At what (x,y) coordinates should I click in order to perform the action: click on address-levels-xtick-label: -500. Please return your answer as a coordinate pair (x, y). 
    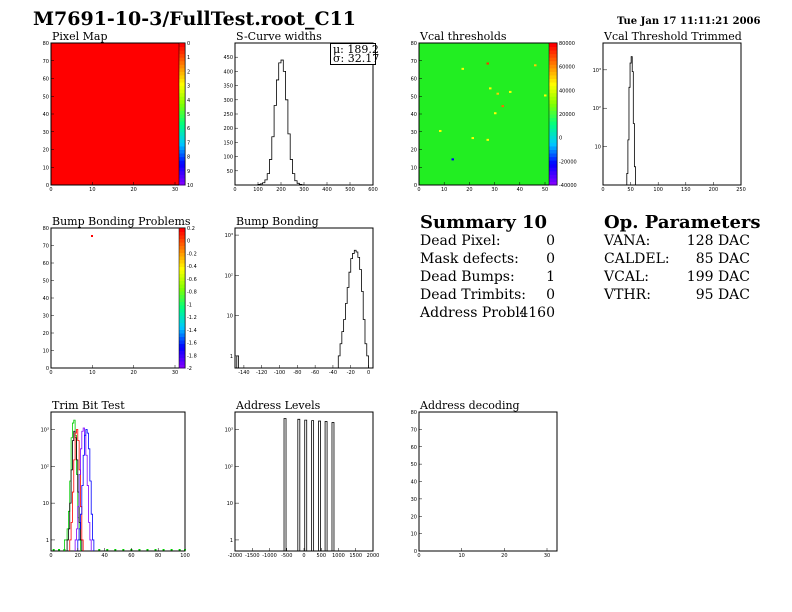
    Looking at the image, I should click on (286, 556).